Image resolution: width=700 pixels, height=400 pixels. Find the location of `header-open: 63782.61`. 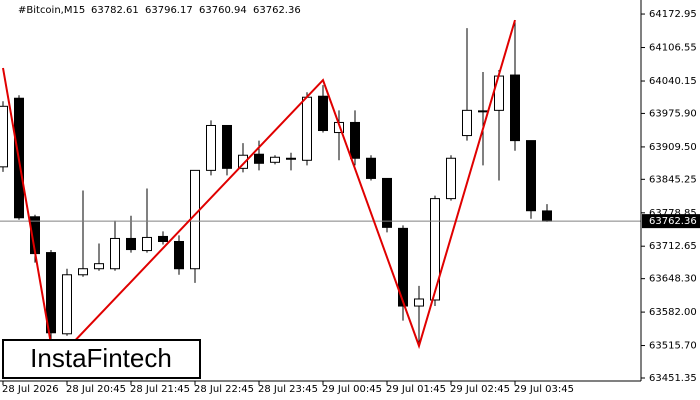

header-open: 63782.61 is located at coordinates (115, 10).